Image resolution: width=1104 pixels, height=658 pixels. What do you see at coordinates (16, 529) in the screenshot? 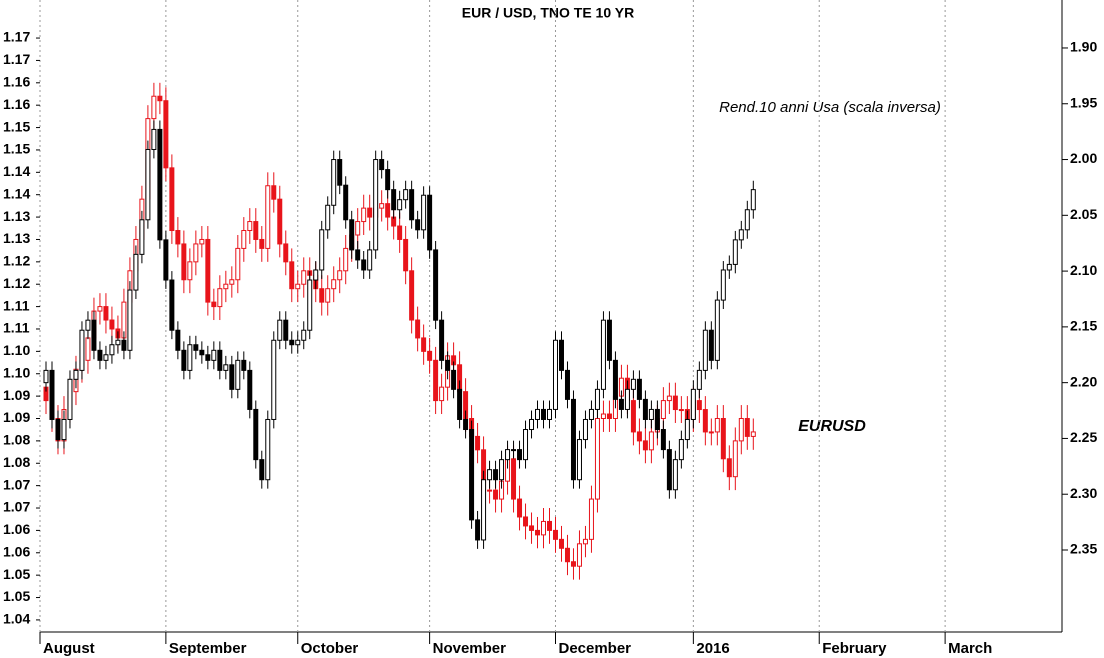
I see `y-tick-label: 1.06` at bounding box center [16, 529].